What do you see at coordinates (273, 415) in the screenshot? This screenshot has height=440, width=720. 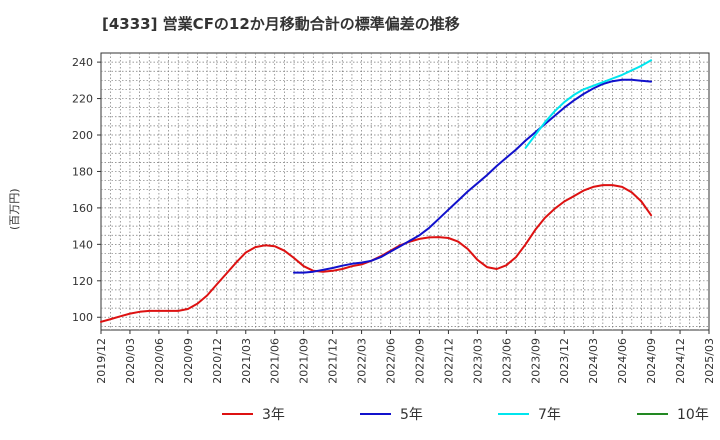 I see `legend-label: 3年` at bounding box center [273, 415].